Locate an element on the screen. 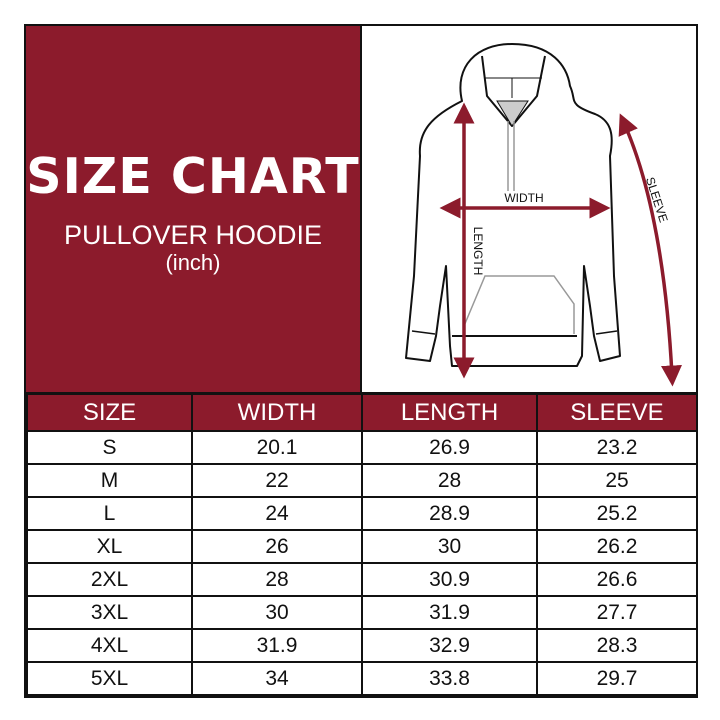  cell-length: 32.9 is located at coordinates (449, 645).